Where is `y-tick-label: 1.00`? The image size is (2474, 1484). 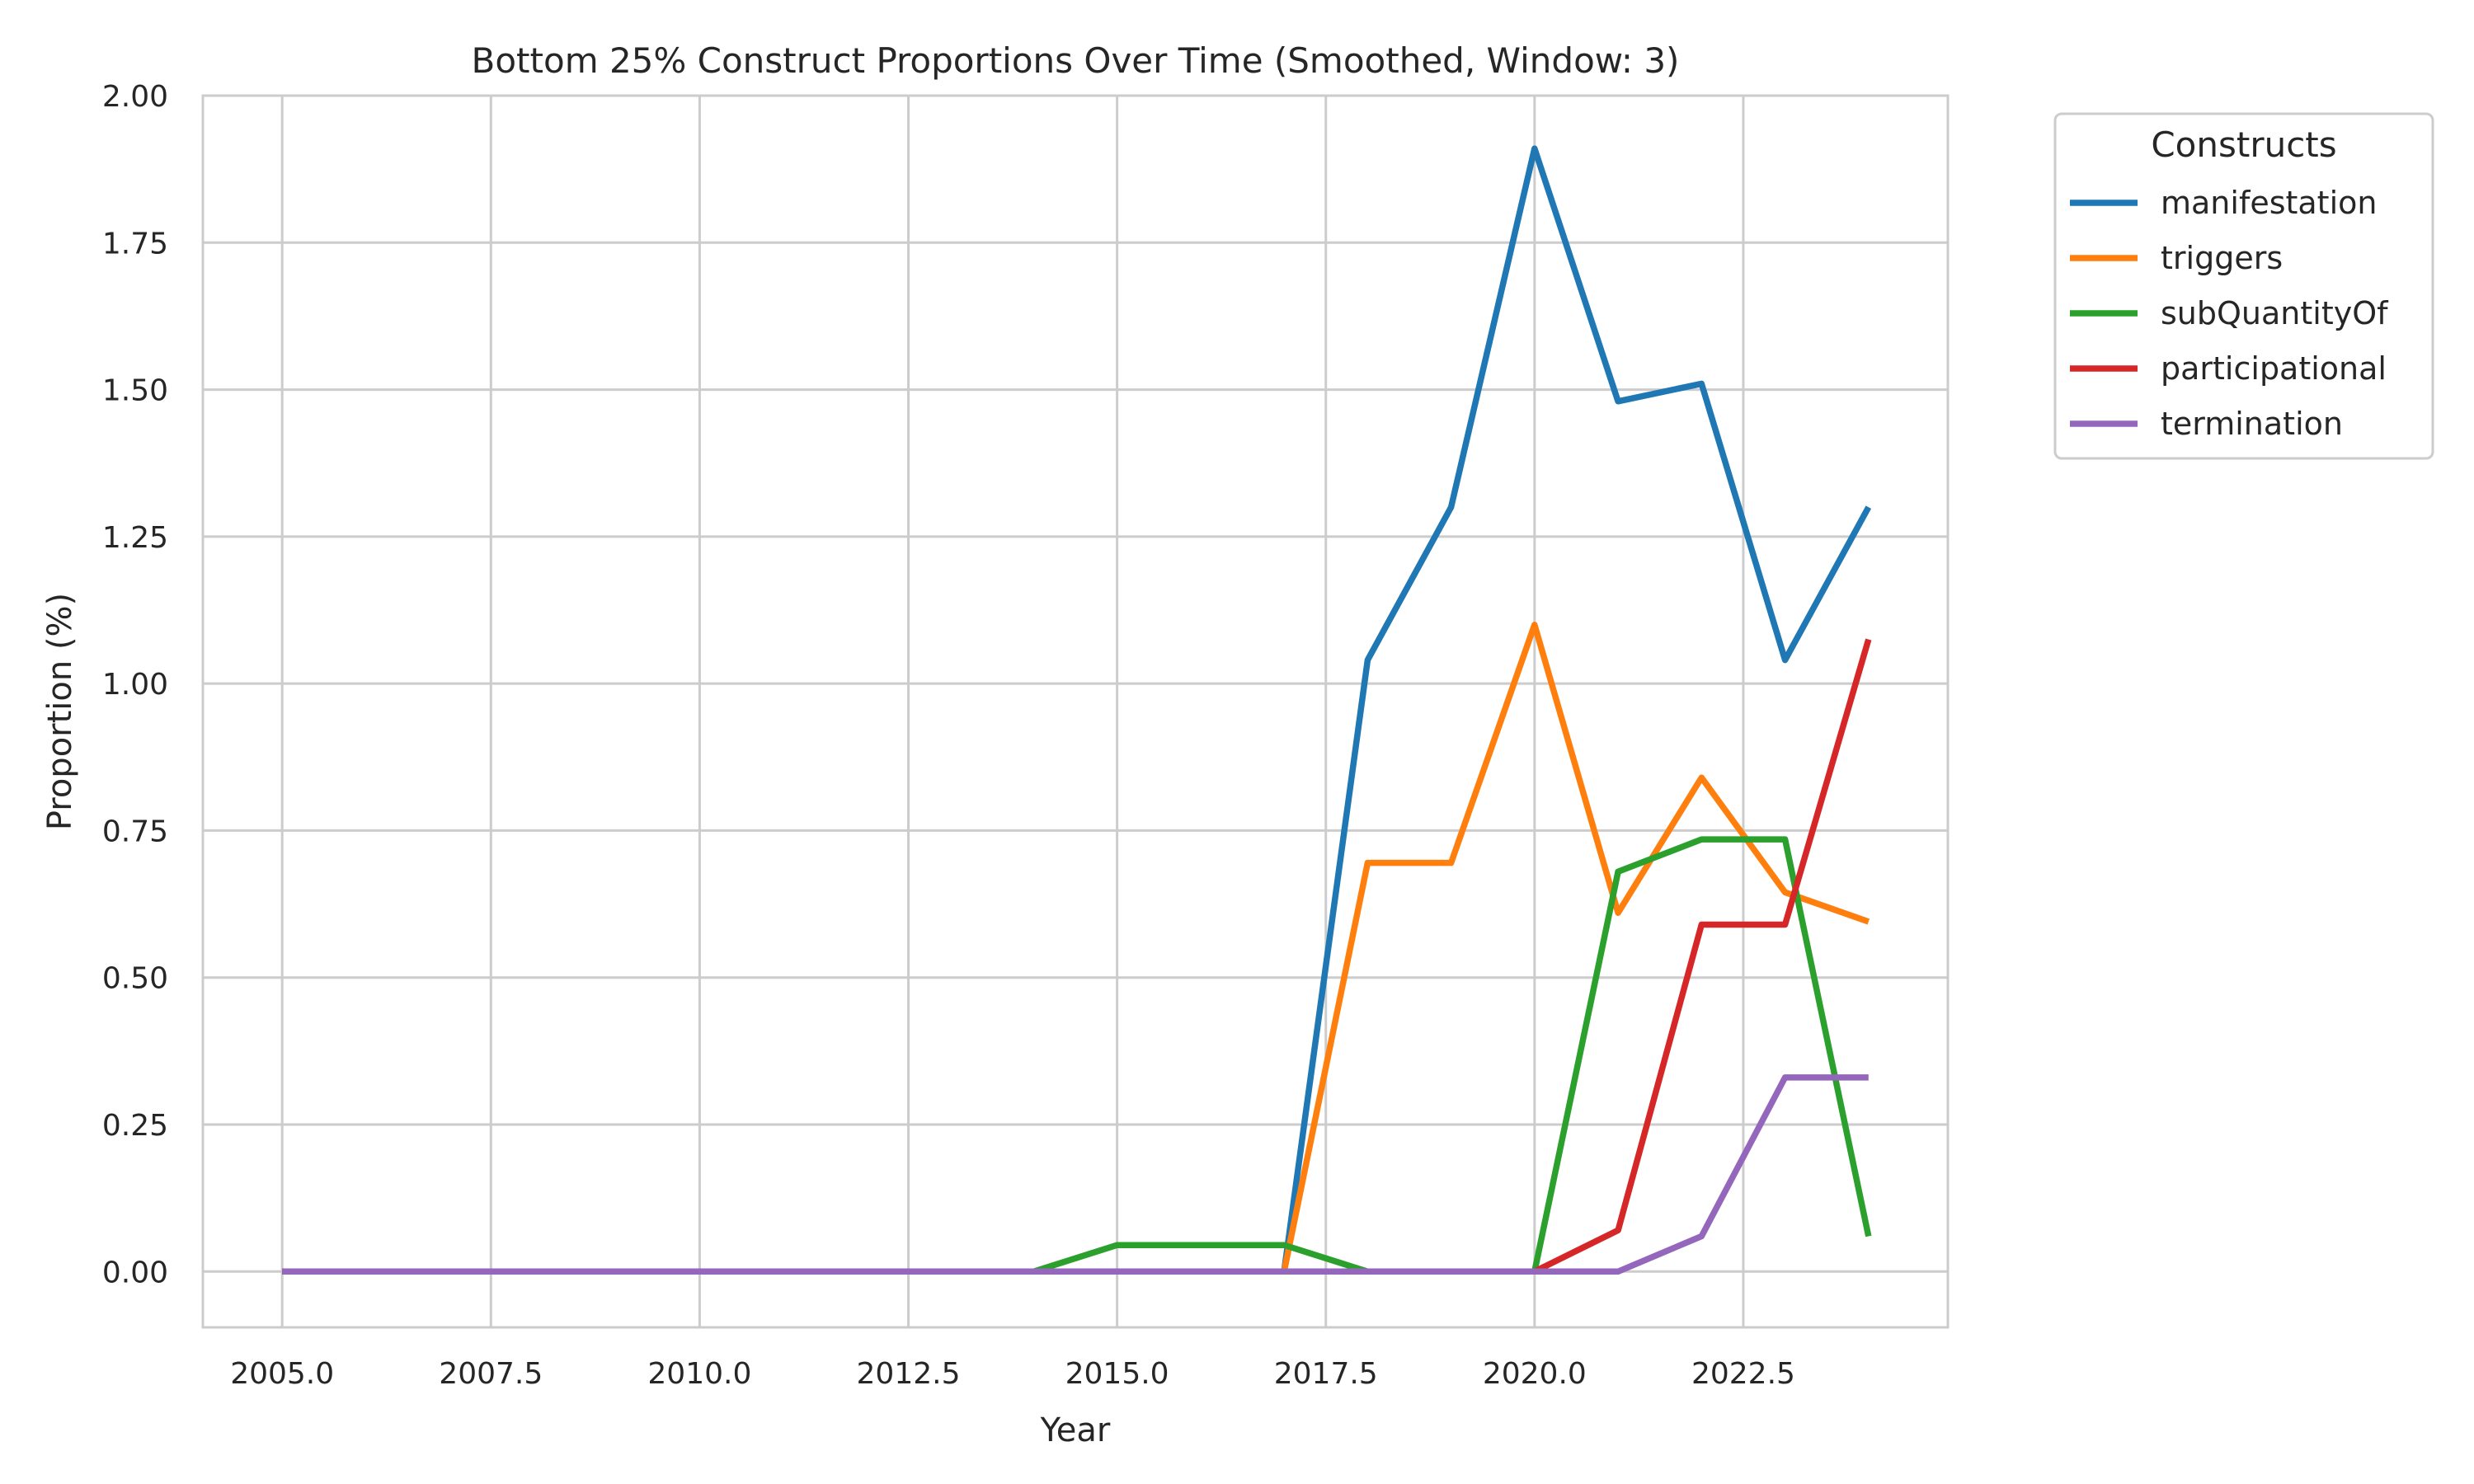
y-tick-label: 1.00 is located at coordinates (135, 685).